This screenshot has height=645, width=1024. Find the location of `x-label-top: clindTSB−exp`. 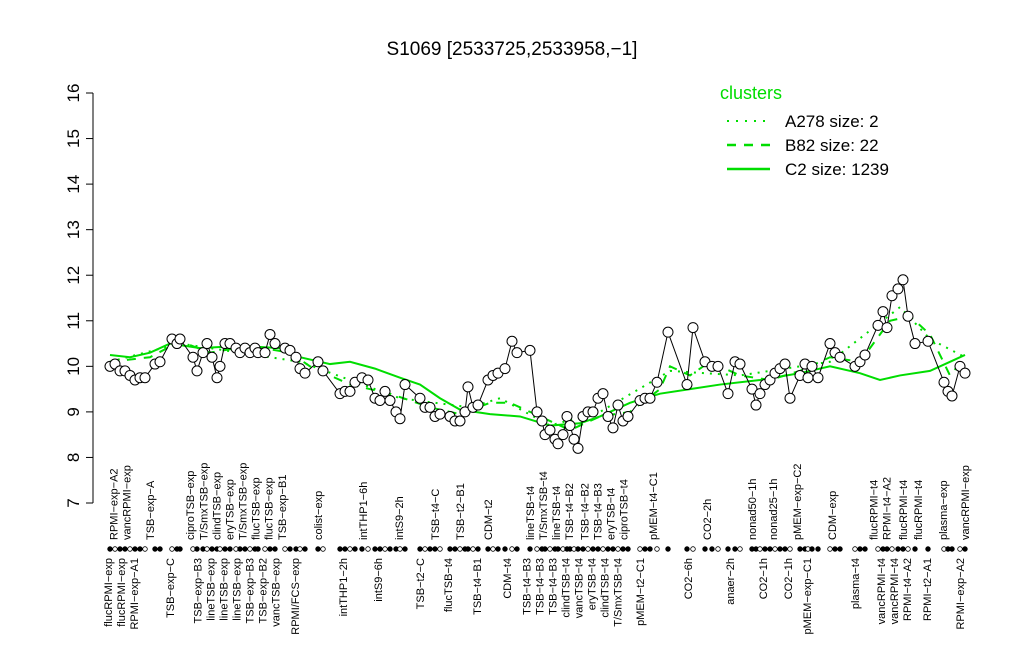

x-label-top: clindTSB−exp is located at coordinates (218, 506).